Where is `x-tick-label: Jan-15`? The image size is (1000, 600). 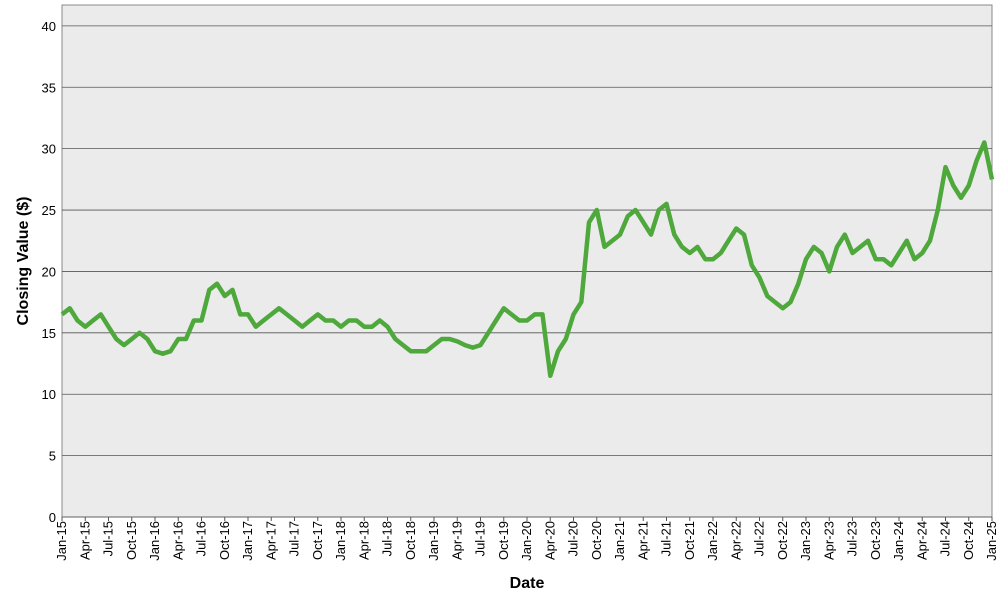 x-tick-label: Jan-15 is located at coordinates (61, 541).